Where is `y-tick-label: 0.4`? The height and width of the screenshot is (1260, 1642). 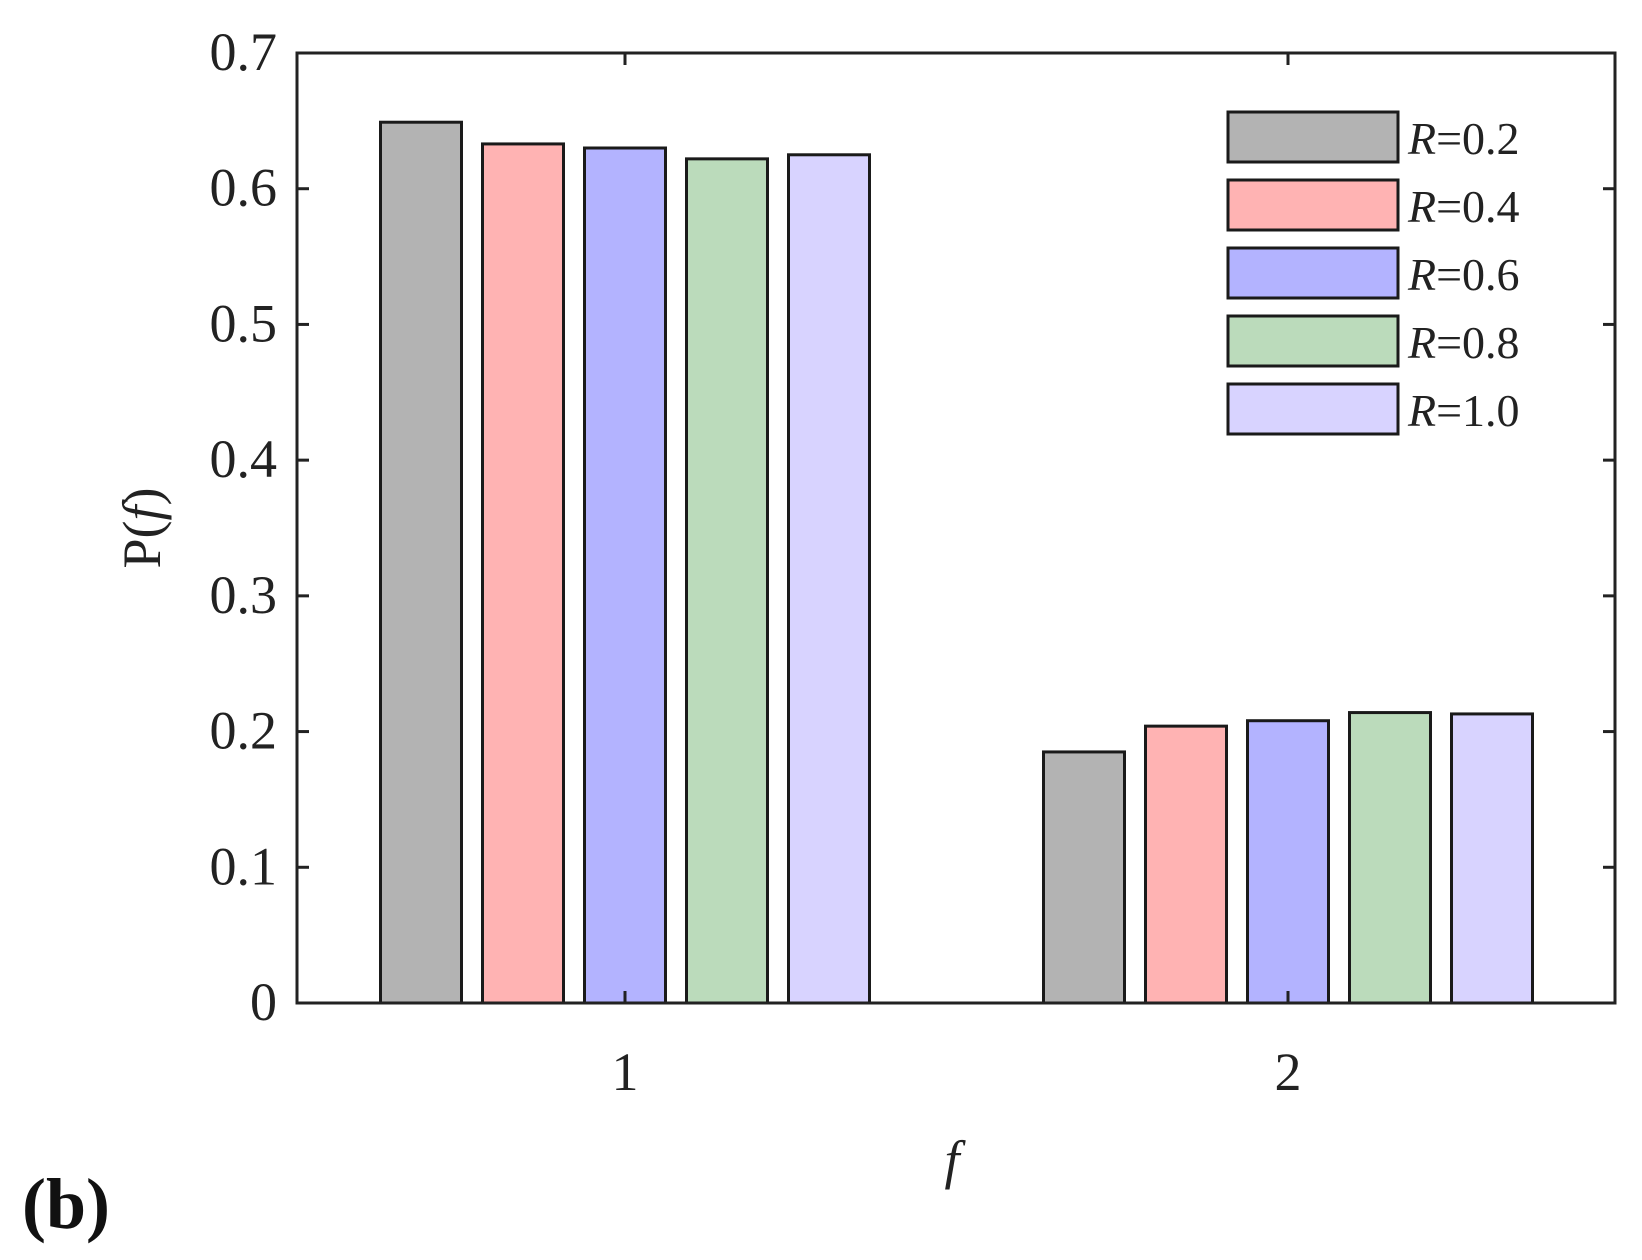
y-tick-label: 0.4 is located at coordinates (244, 459).